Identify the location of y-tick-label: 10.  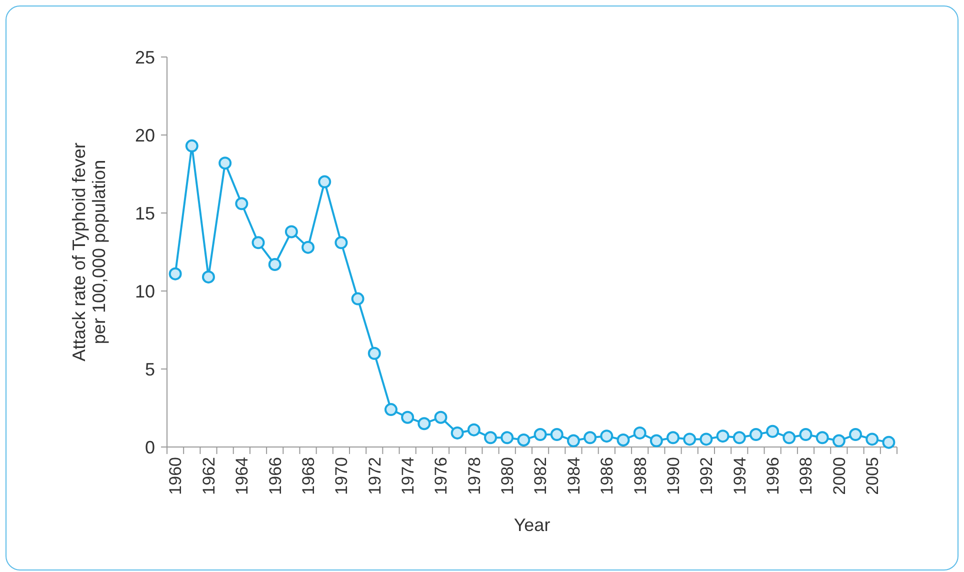
(144, 291).